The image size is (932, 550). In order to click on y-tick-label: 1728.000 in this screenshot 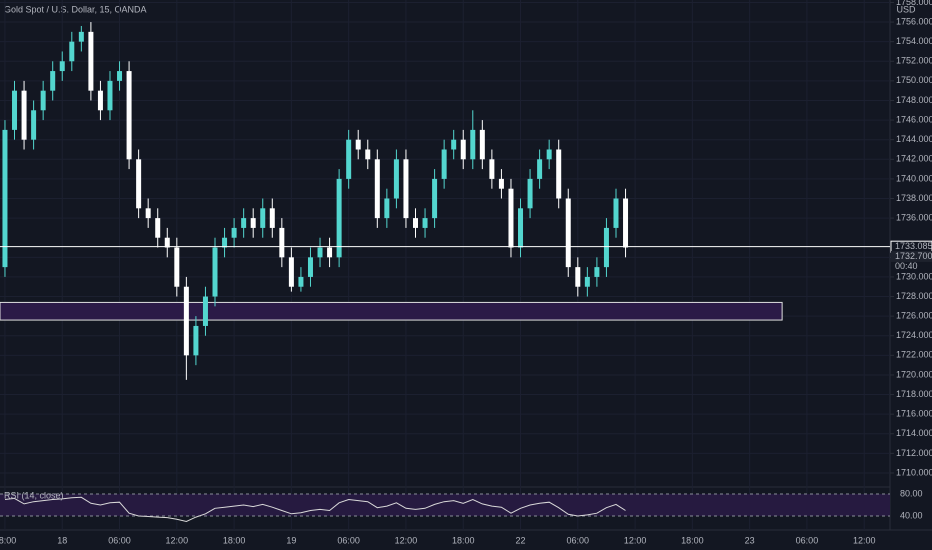, I will do `click(914, 296)`.